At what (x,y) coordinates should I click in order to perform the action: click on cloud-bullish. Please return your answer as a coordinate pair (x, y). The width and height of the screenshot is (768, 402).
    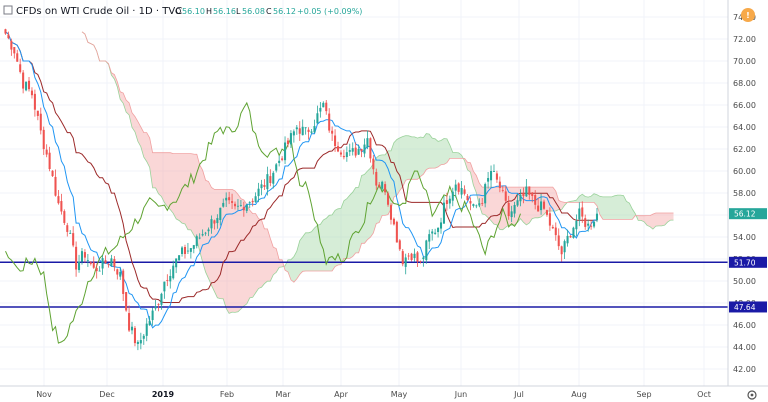
    Looking at the image, I should click on (375, 208).